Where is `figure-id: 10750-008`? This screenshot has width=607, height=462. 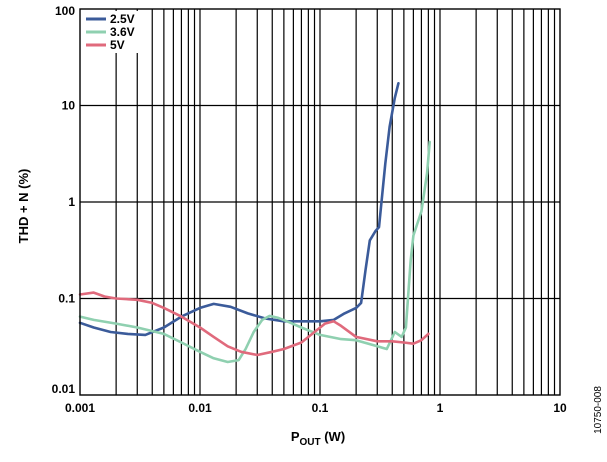 figure-id: 10750-008 is located at coordinates (598, 410).